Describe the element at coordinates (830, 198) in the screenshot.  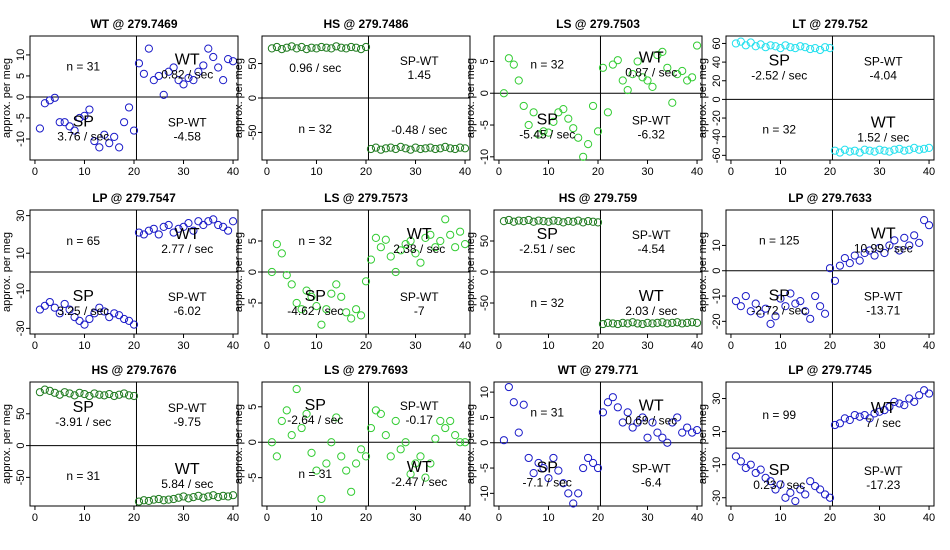
I see `panel-title: LP @ 279.7633` at that location.